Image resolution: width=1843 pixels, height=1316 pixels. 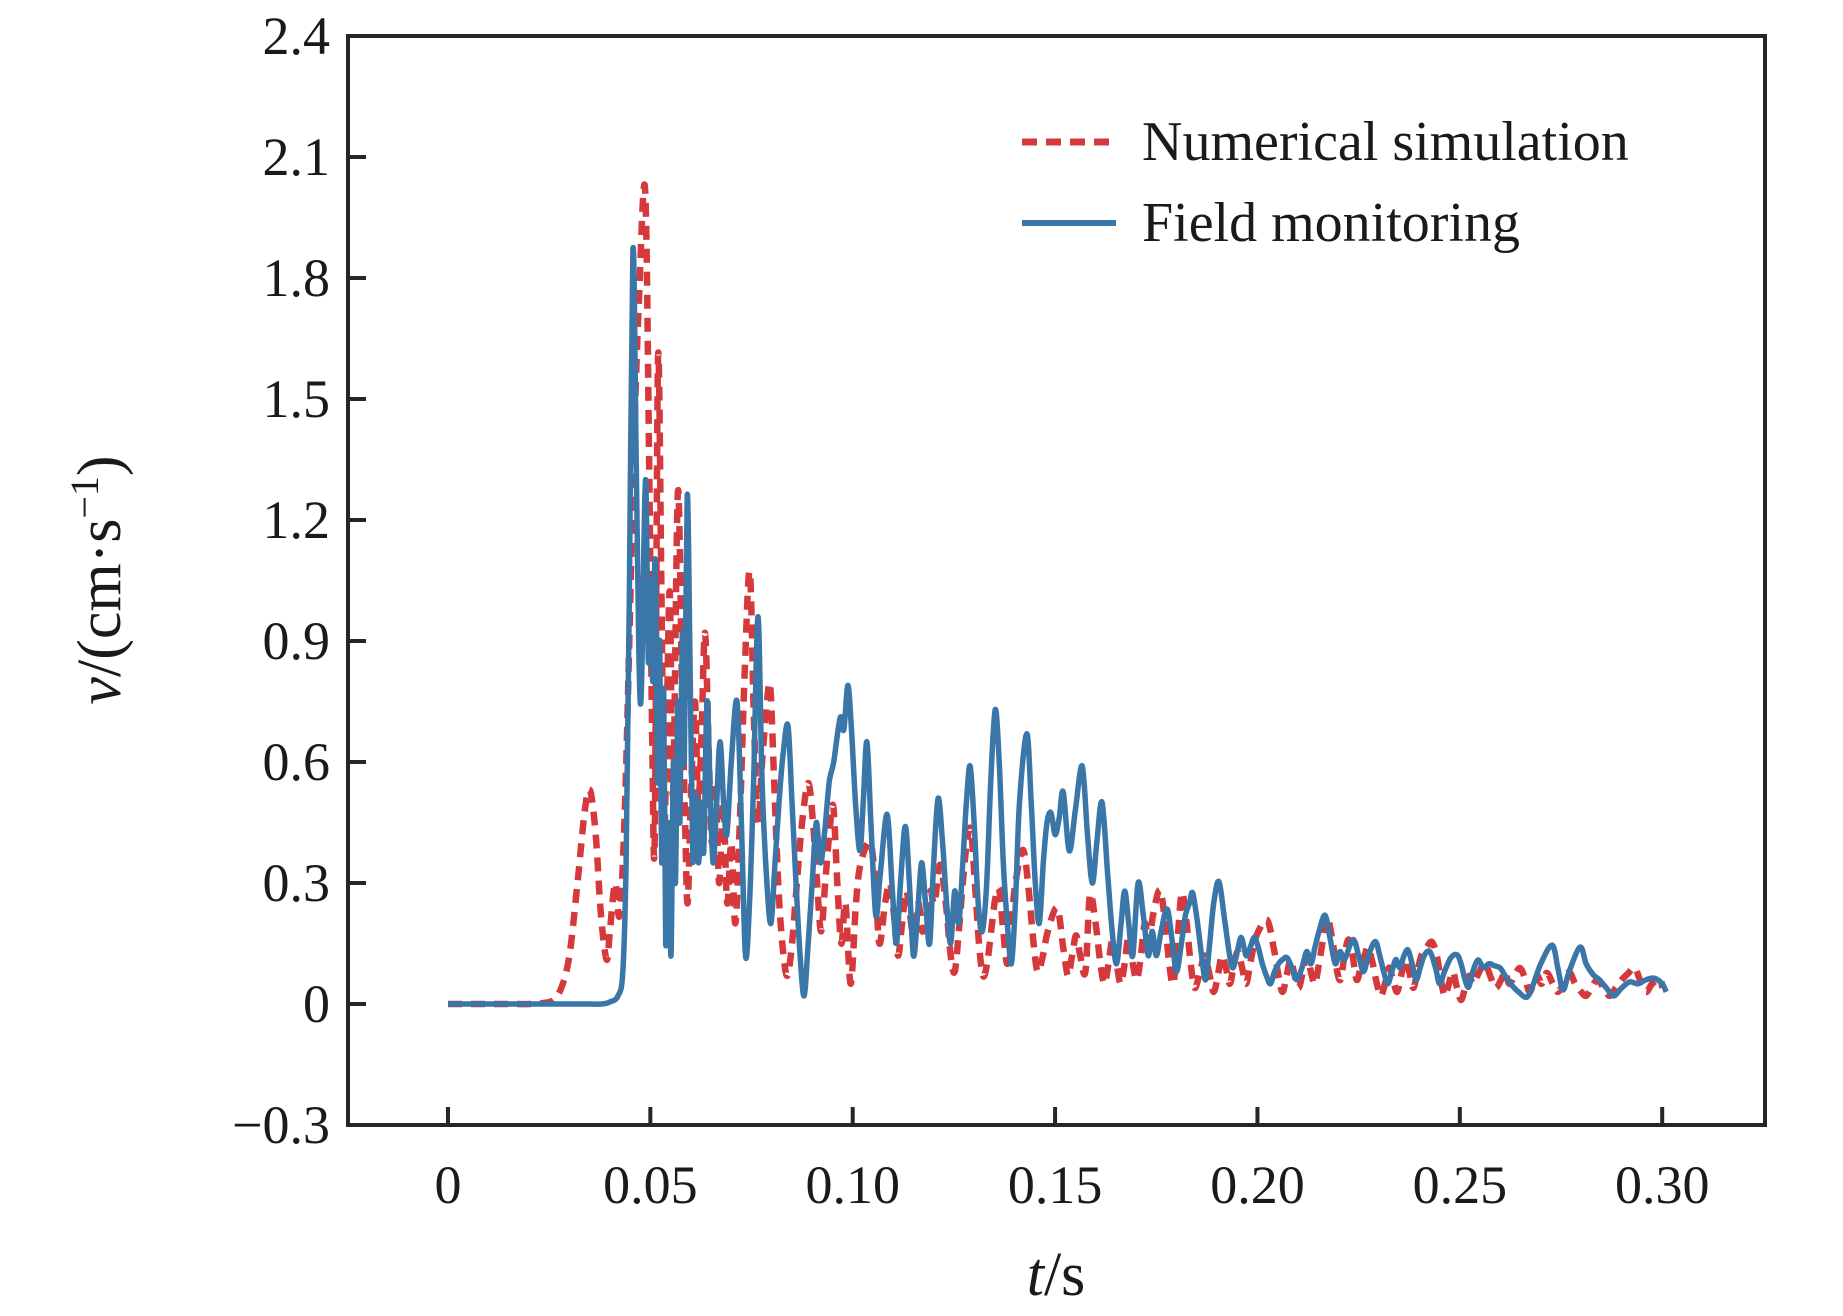 I want to click on y-tick-label: 2.1, so click(x=297, y=157).